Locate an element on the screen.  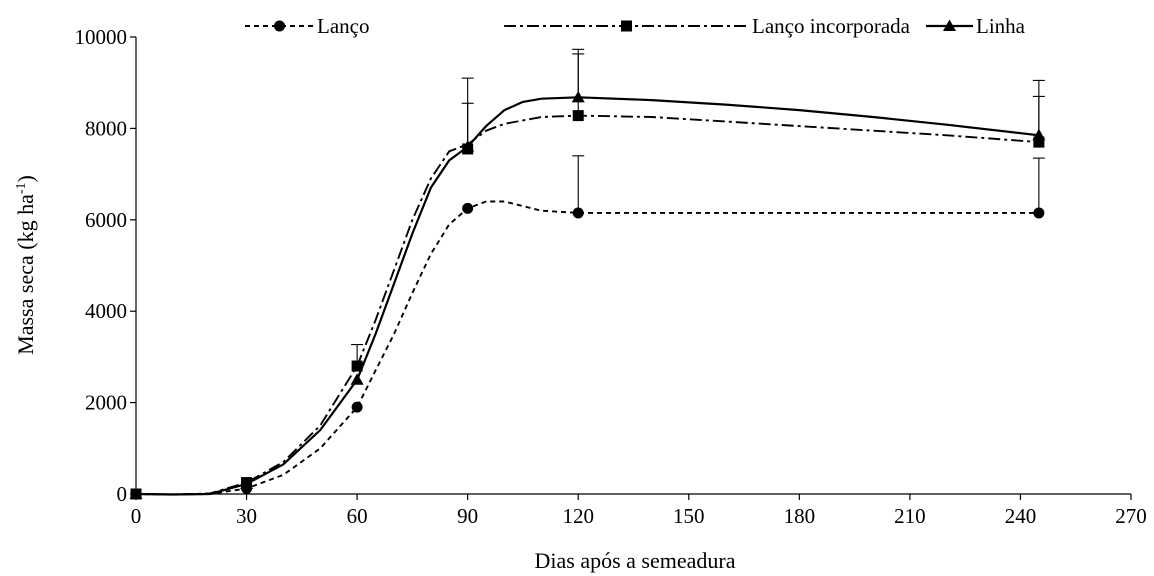
x-tick-label: 60 is located at coordinates (357, 516).